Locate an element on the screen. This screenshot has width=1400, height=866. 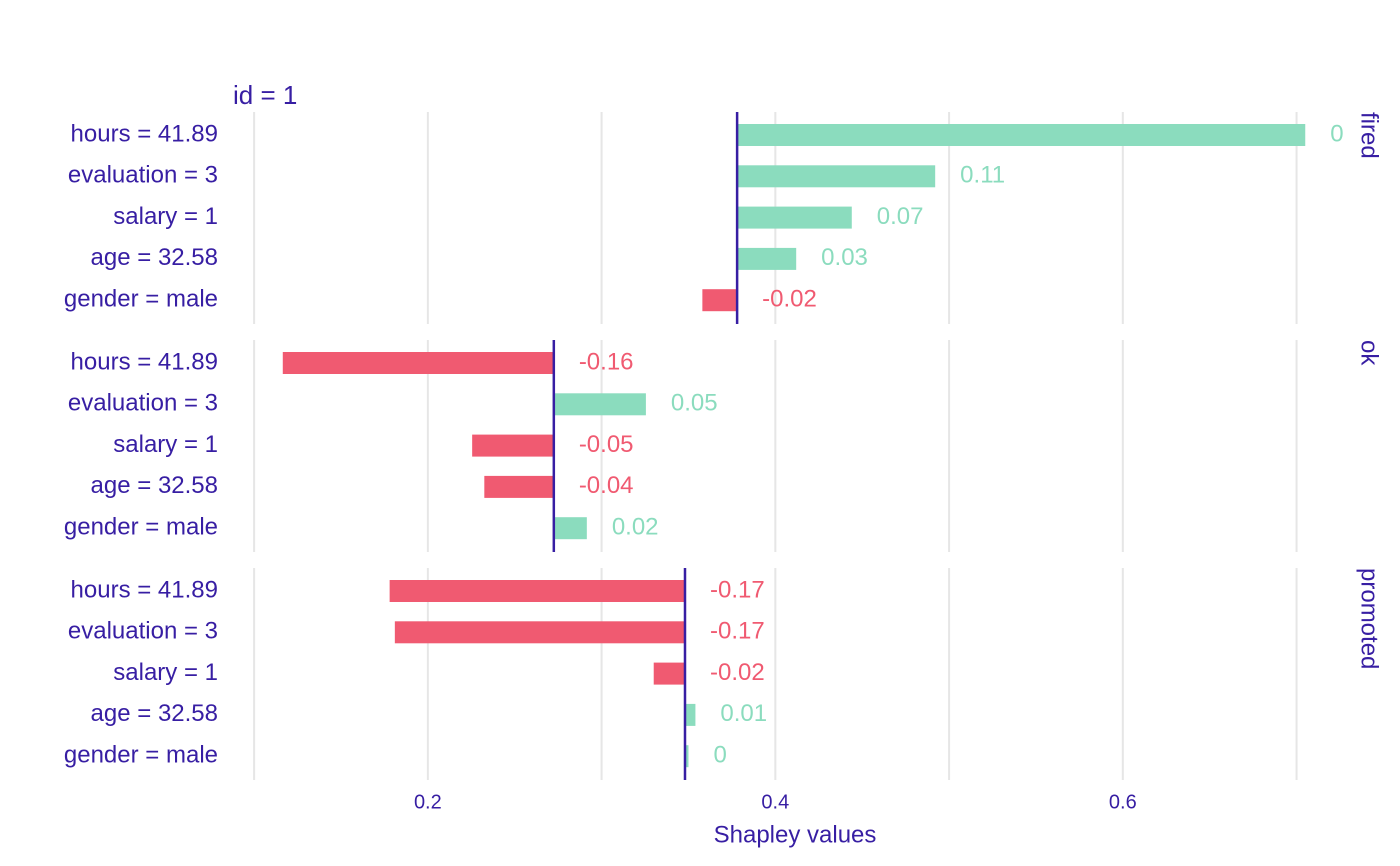
value-label: -0.05 is located at coordinates (606, 444).